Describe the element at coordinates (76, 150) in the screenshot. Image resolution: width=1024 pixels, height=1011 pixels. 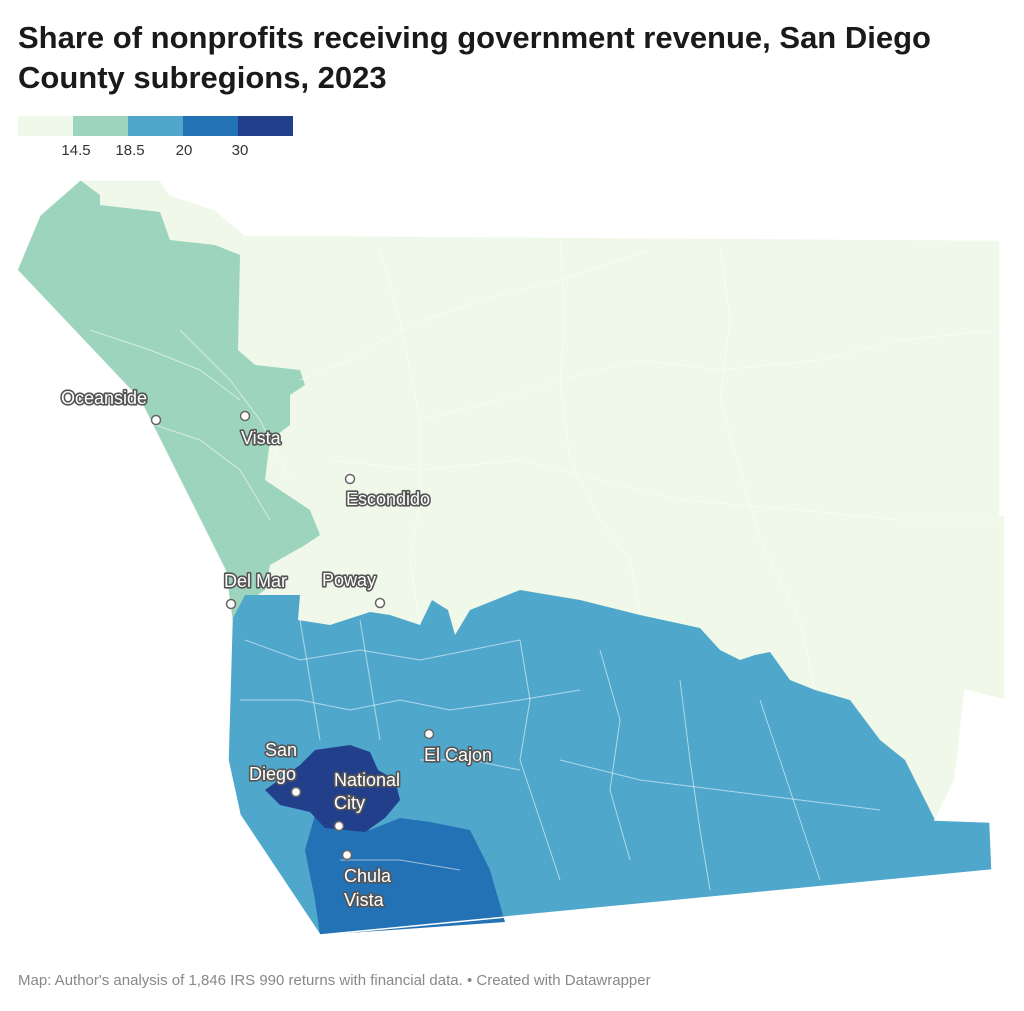
I see `legend-tick-1: 14.5` at that location.